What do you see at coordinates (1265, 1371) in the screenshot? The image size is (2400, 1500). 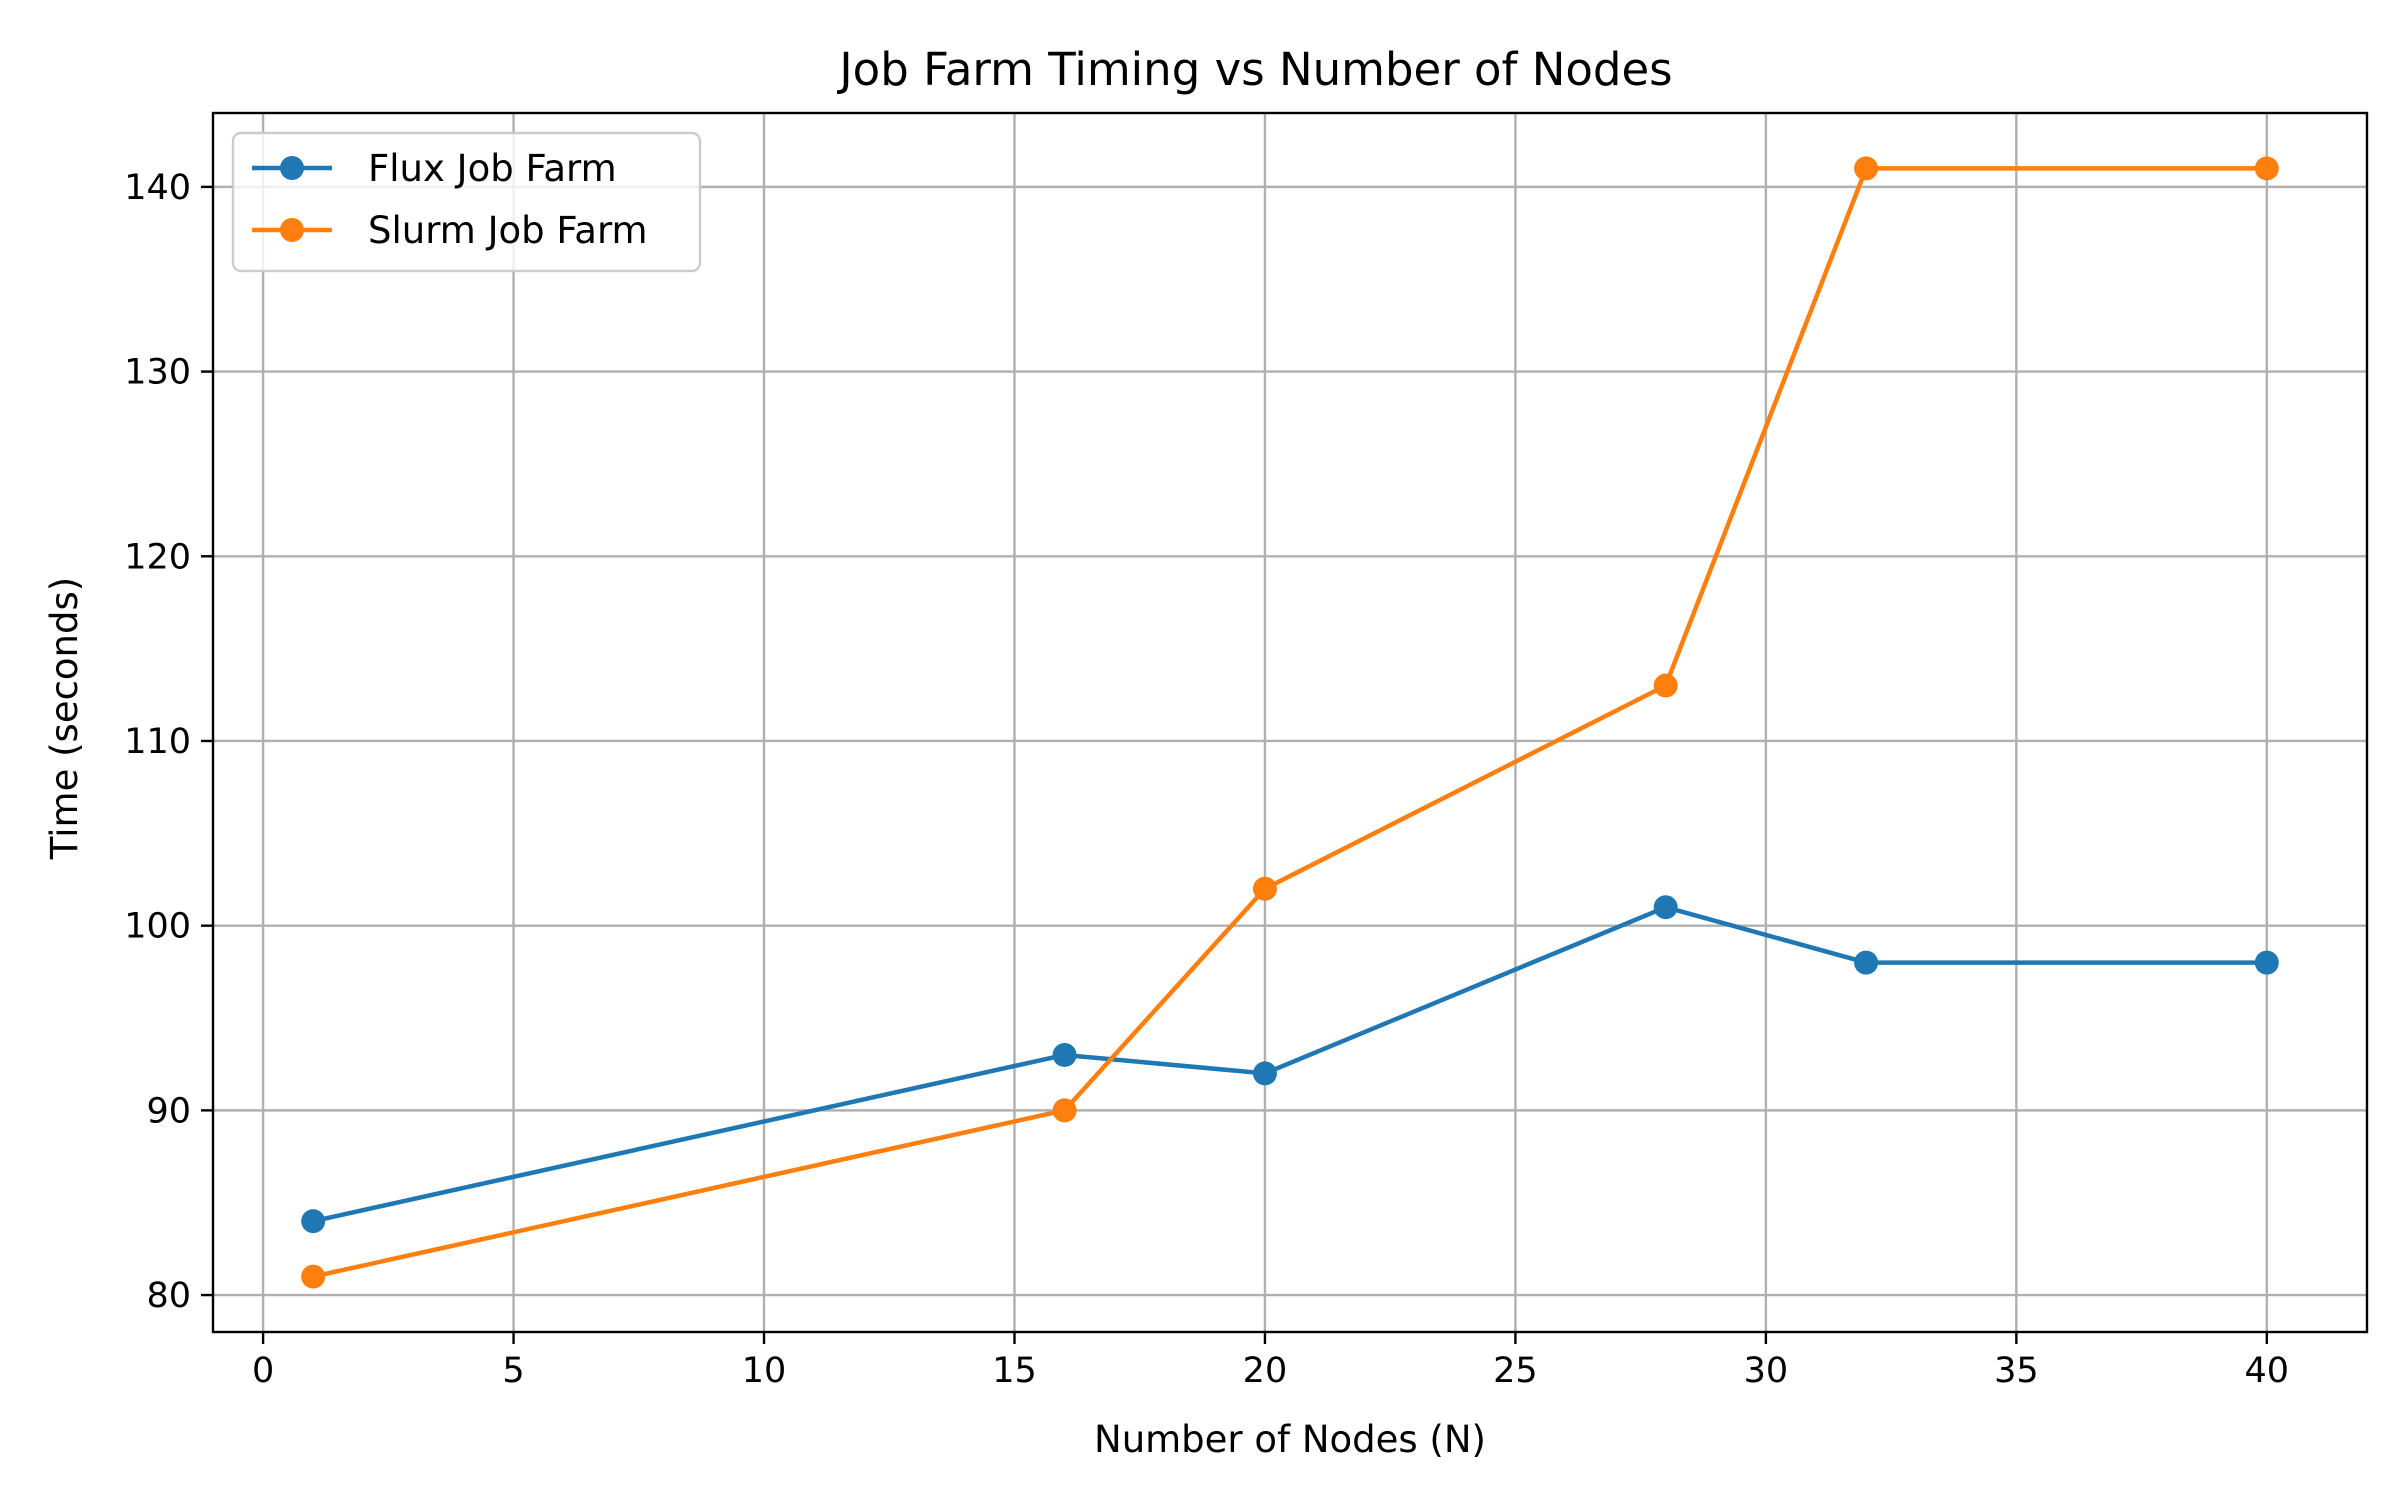 I see `x-tick-label: 20` at bounding box center [1265, 1371].